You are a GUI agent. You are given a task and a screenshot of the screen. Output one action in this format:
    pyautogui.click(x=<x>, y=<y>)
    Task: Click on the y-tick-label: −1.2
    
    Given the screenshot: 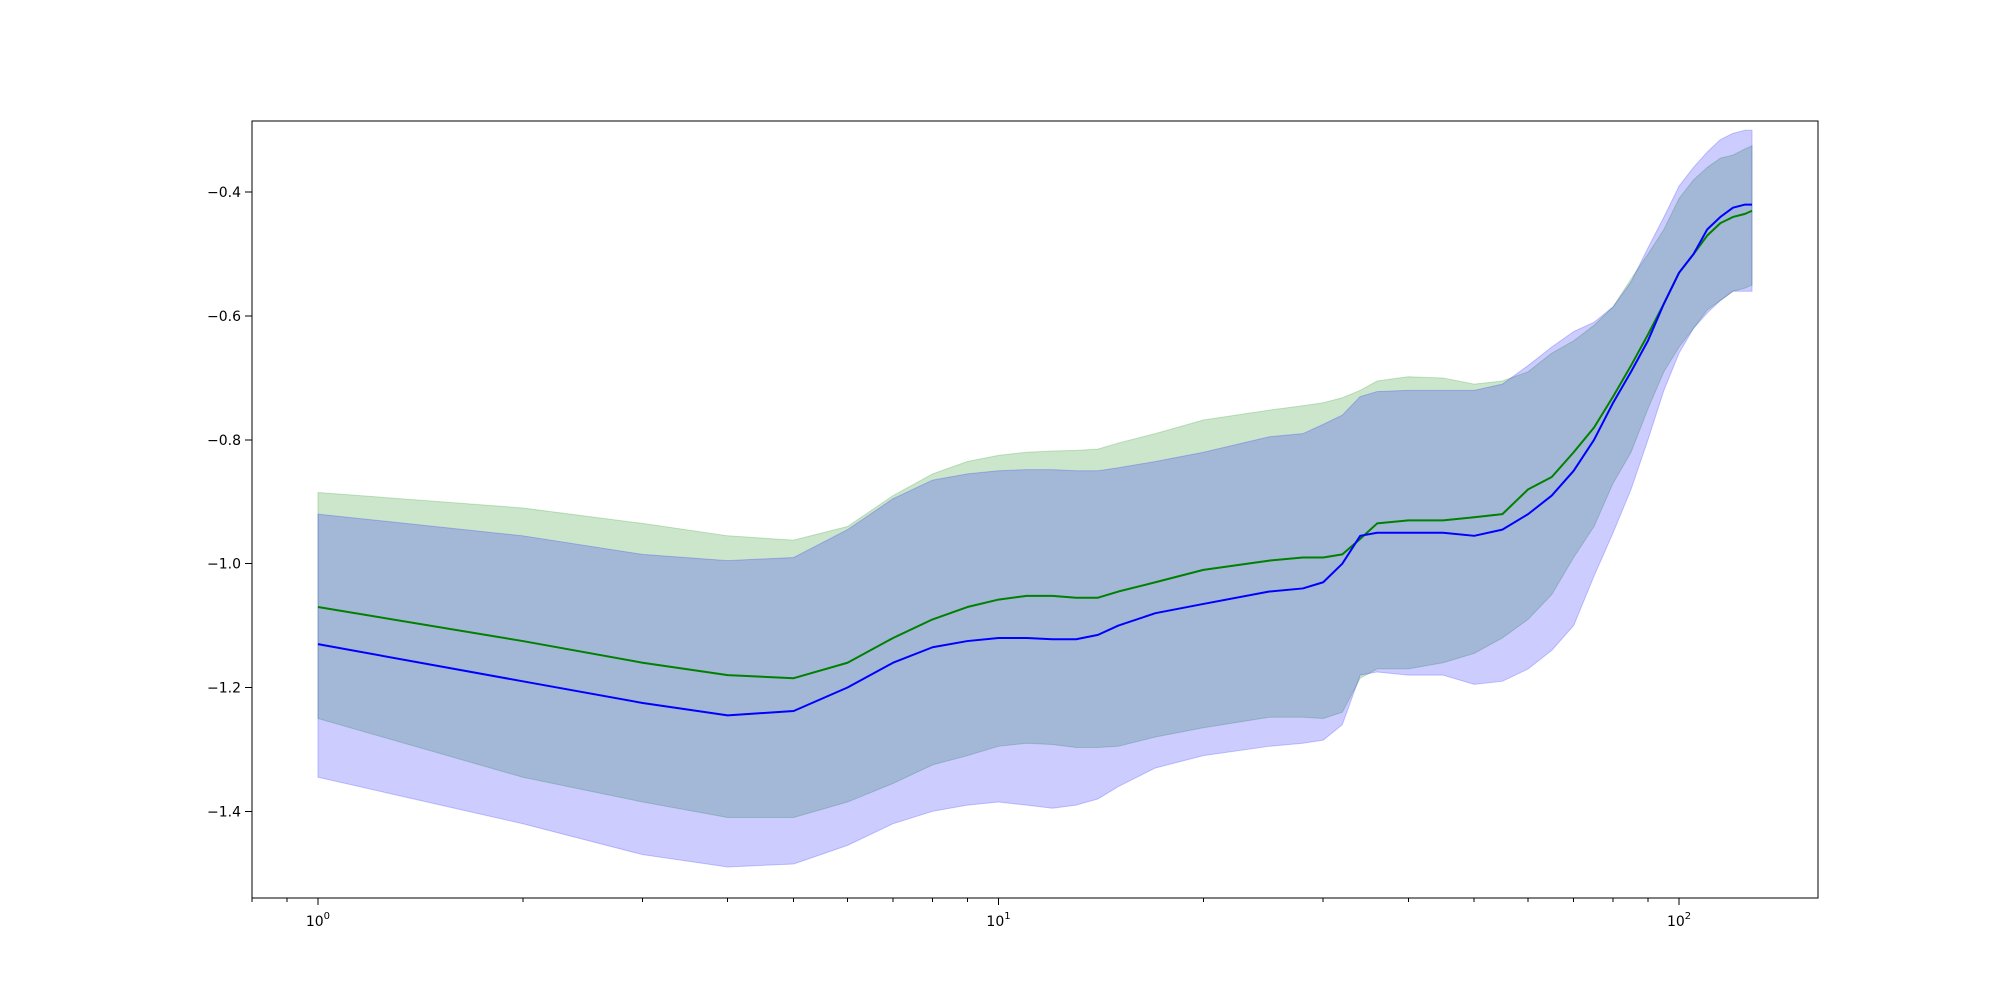 What is the action you would take?
    pyautogui.click(x=224, y=688)
    